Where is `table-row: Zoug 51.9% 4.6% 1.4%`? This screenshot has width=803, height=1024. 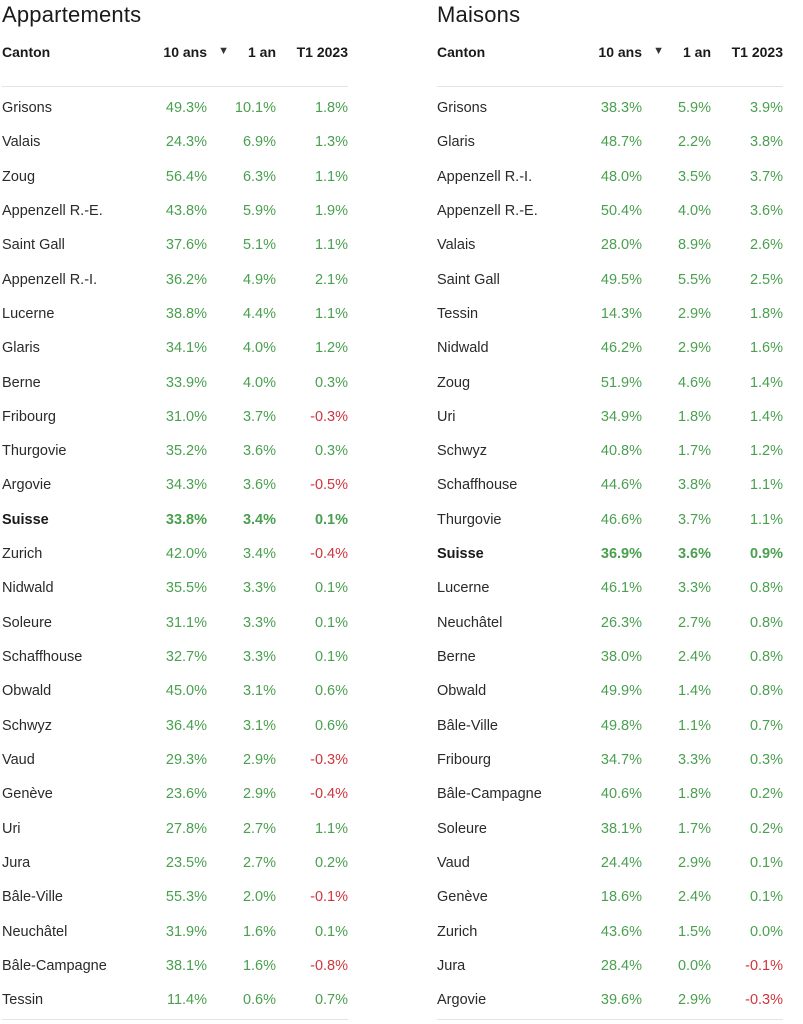 table-row: Zoug 51.9% 4.6% 1.4% is located at coordinates (610, 389).